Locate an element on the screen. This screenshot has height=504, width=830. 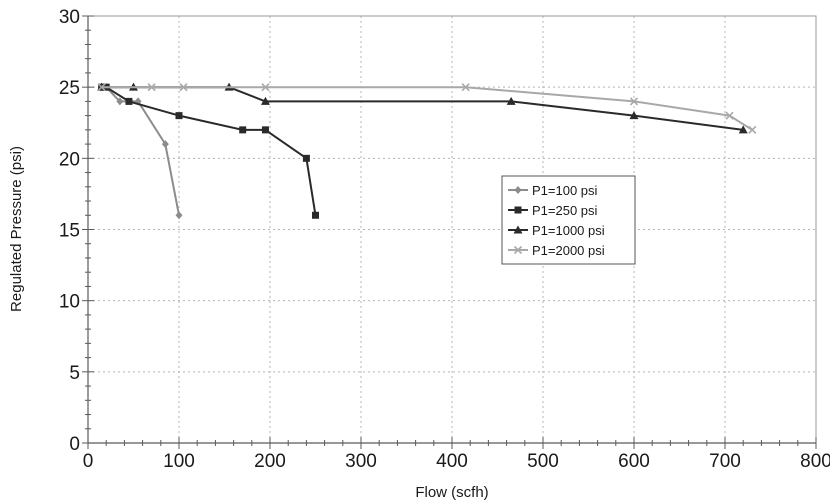
x-tick-label: 200 is located at coordinates (270, 461).